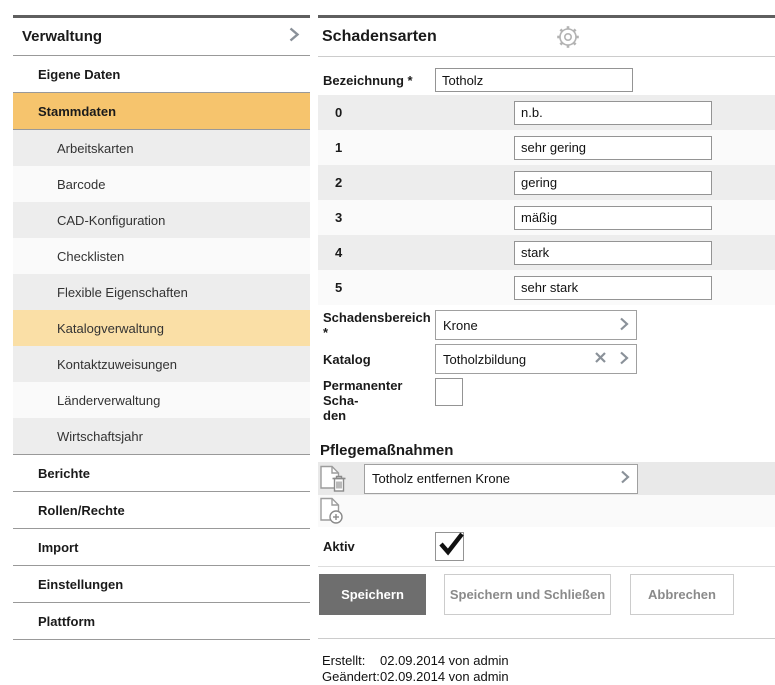 The image size is (775, 685). I want to click on sidebar-item-arbeitskarten: Arbeitskarten, so click(161, 148).